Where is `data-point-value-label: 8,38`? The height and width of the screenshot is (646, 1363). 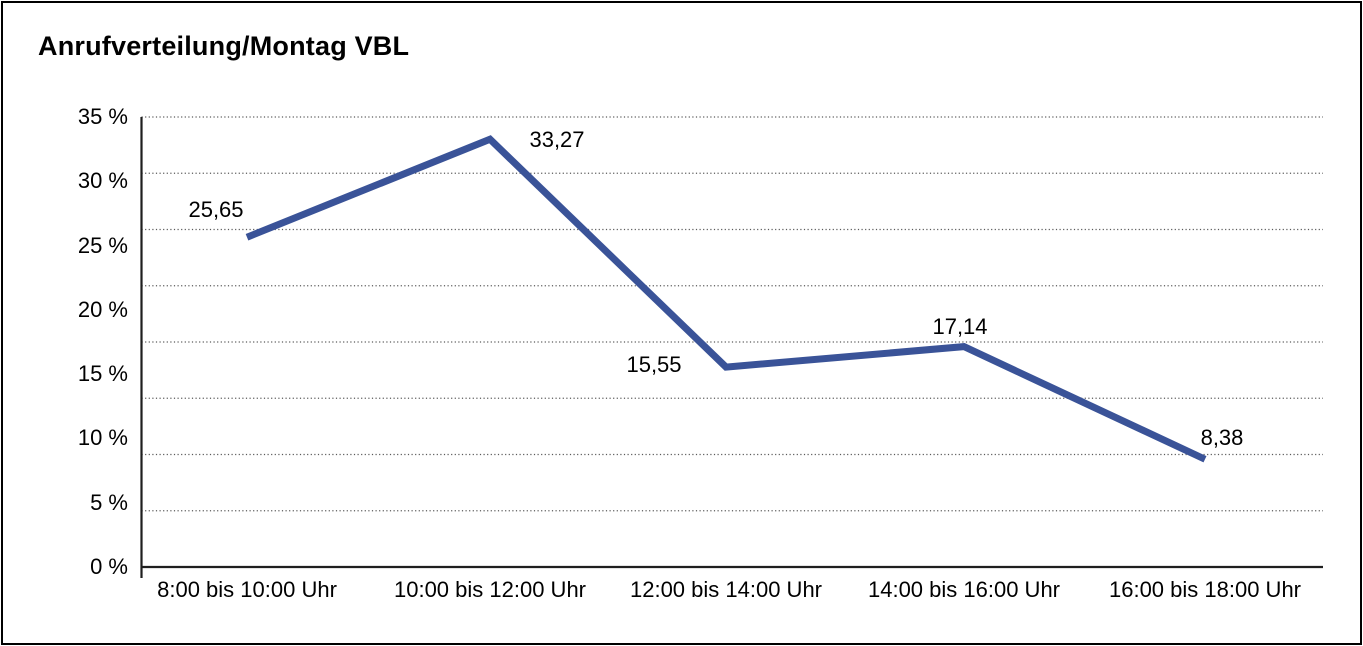
data-point-value-label: 8,38 is located at coordinates (1222, 438).